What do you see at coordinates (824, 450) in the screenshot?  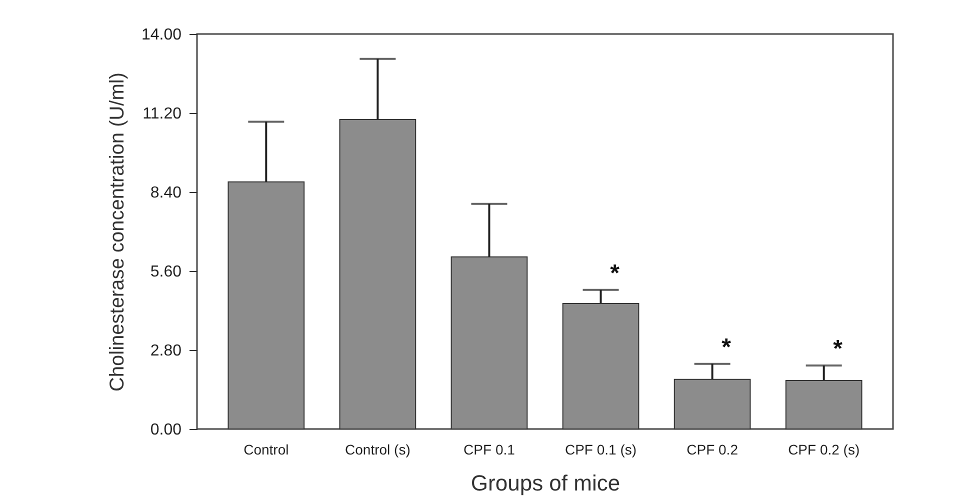 I see `x-tick-label: CPF 0.2 (s)` at bounding box center [824, 450].